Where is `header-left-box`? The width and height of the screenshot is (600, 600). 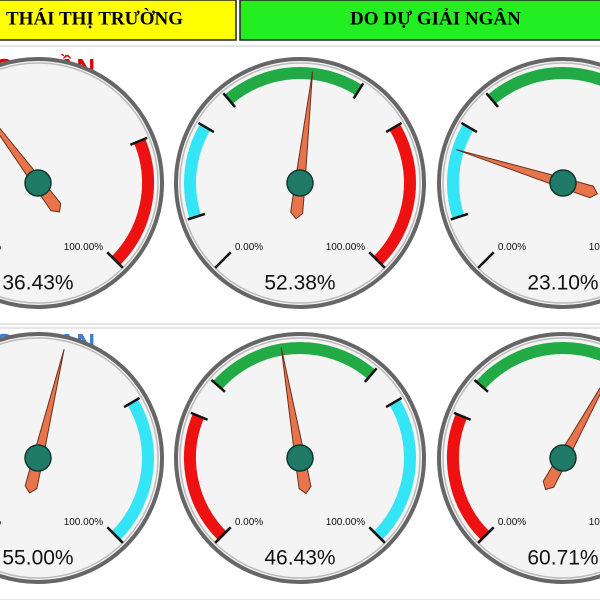 header-left-box is located at coordinates (118, 20).